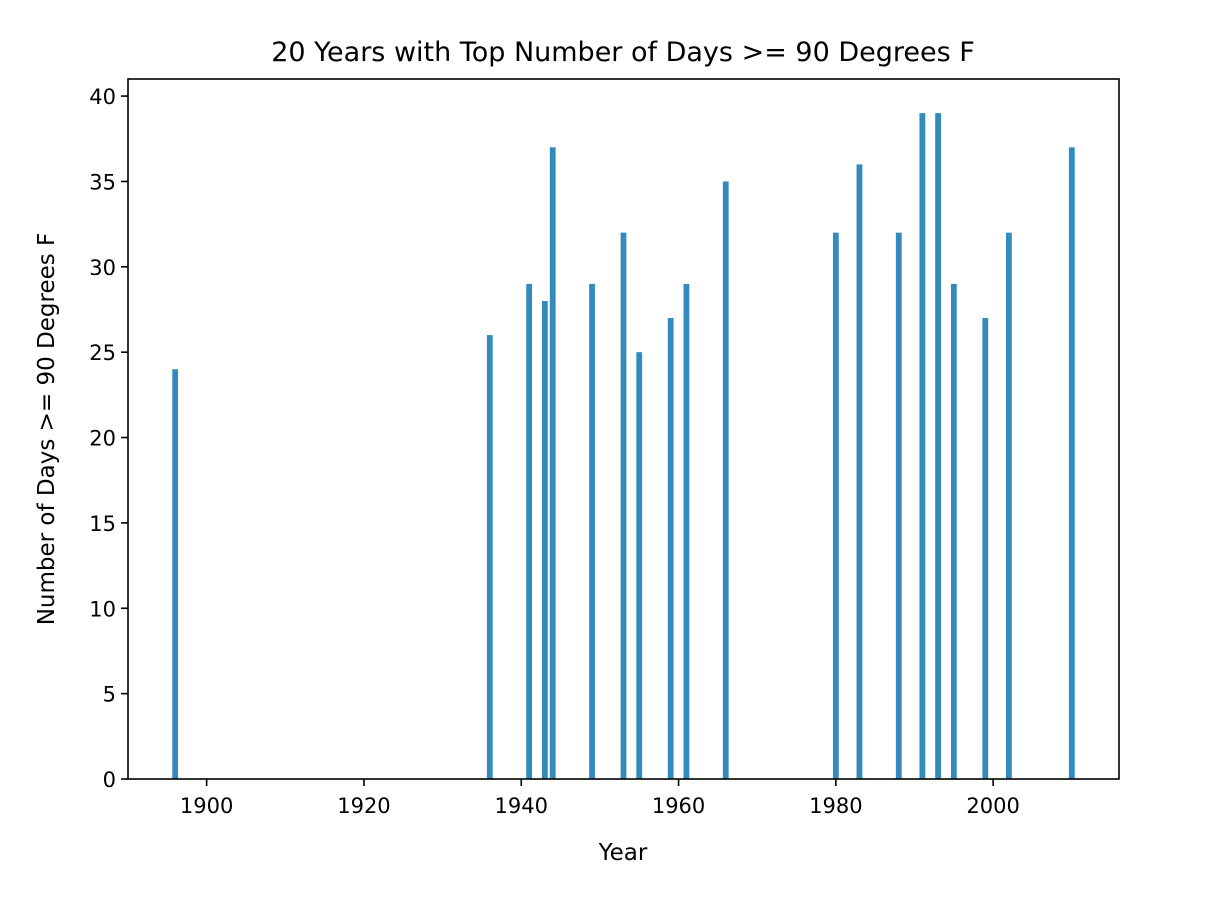  What do you see at coordinates (206, 806) in the screenshot?
I see `x-tick-label-1900: 1900` at bounding box center [206, 806].